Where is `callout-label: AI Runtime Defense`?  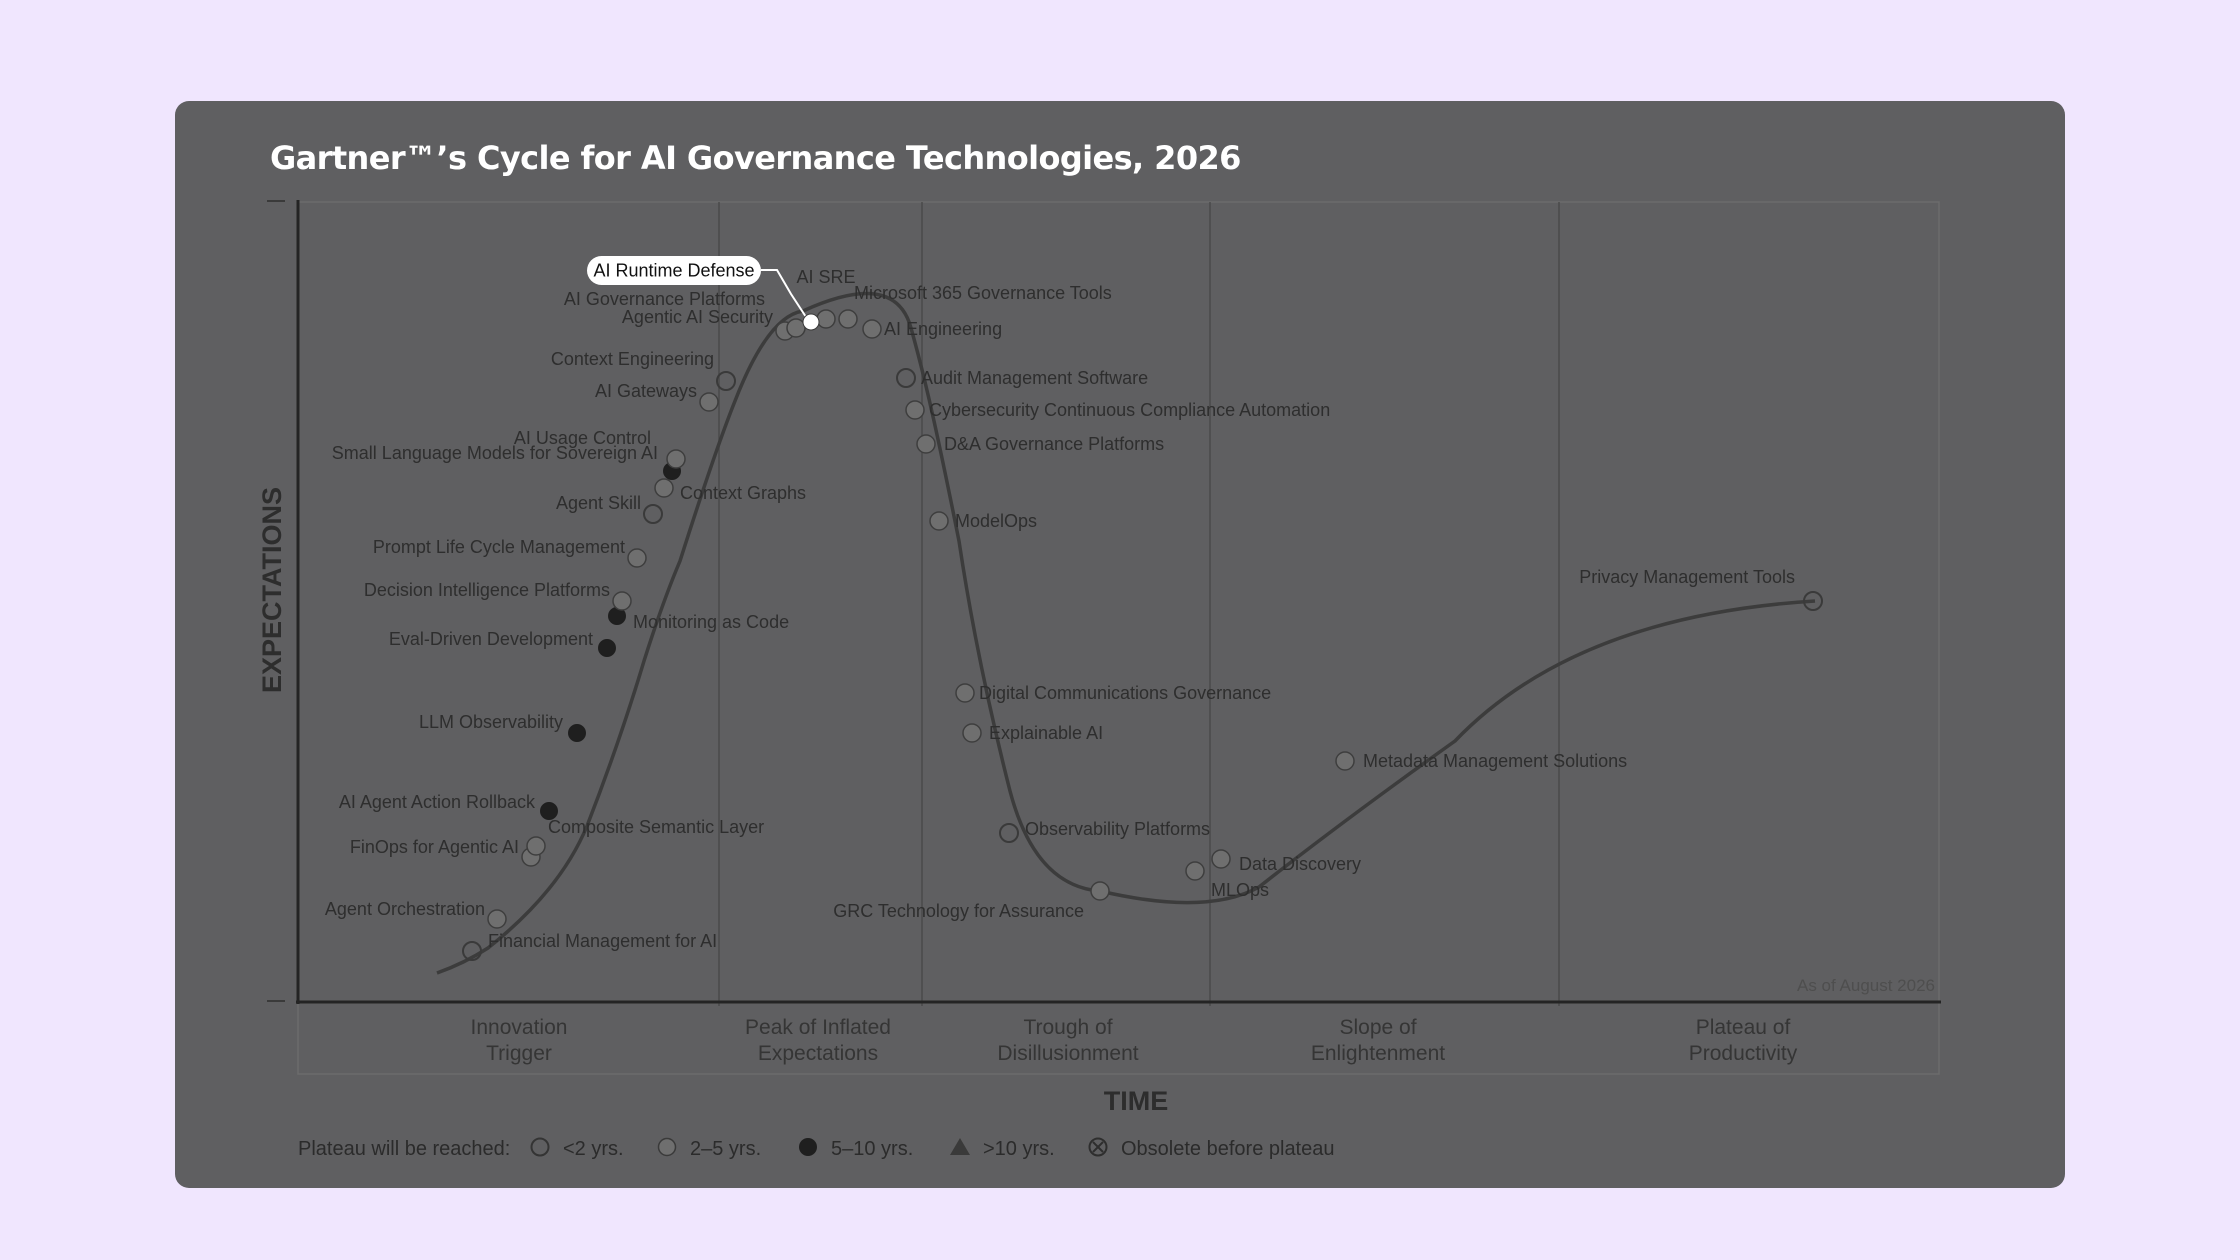 callout-label: AI Runtime Defense is located at coordinates (673, 271).